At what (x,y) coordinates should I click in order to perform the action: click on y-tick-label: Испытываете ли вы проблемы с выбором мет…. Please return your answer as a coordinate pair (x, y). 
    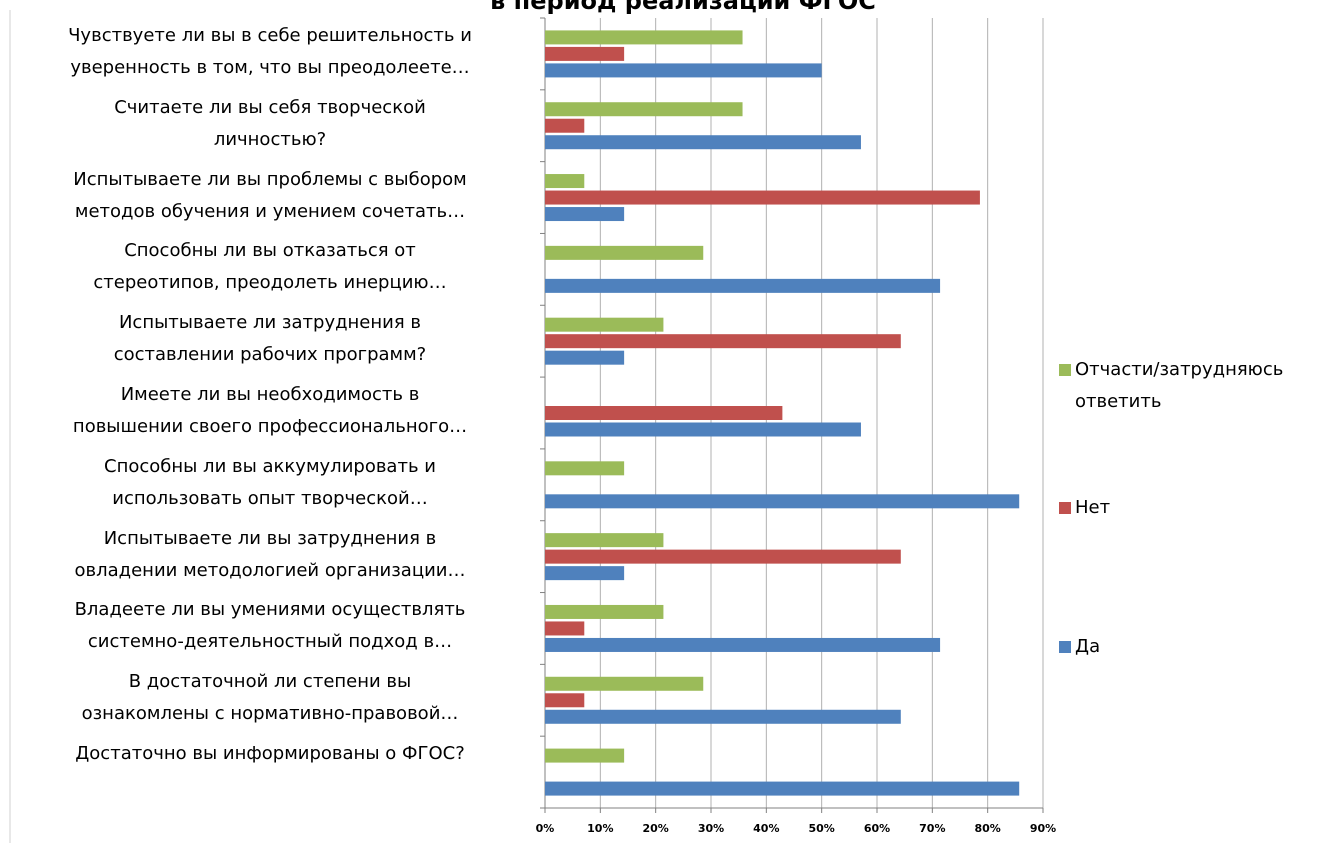
    Looking at the image, I should click on (270, 195).